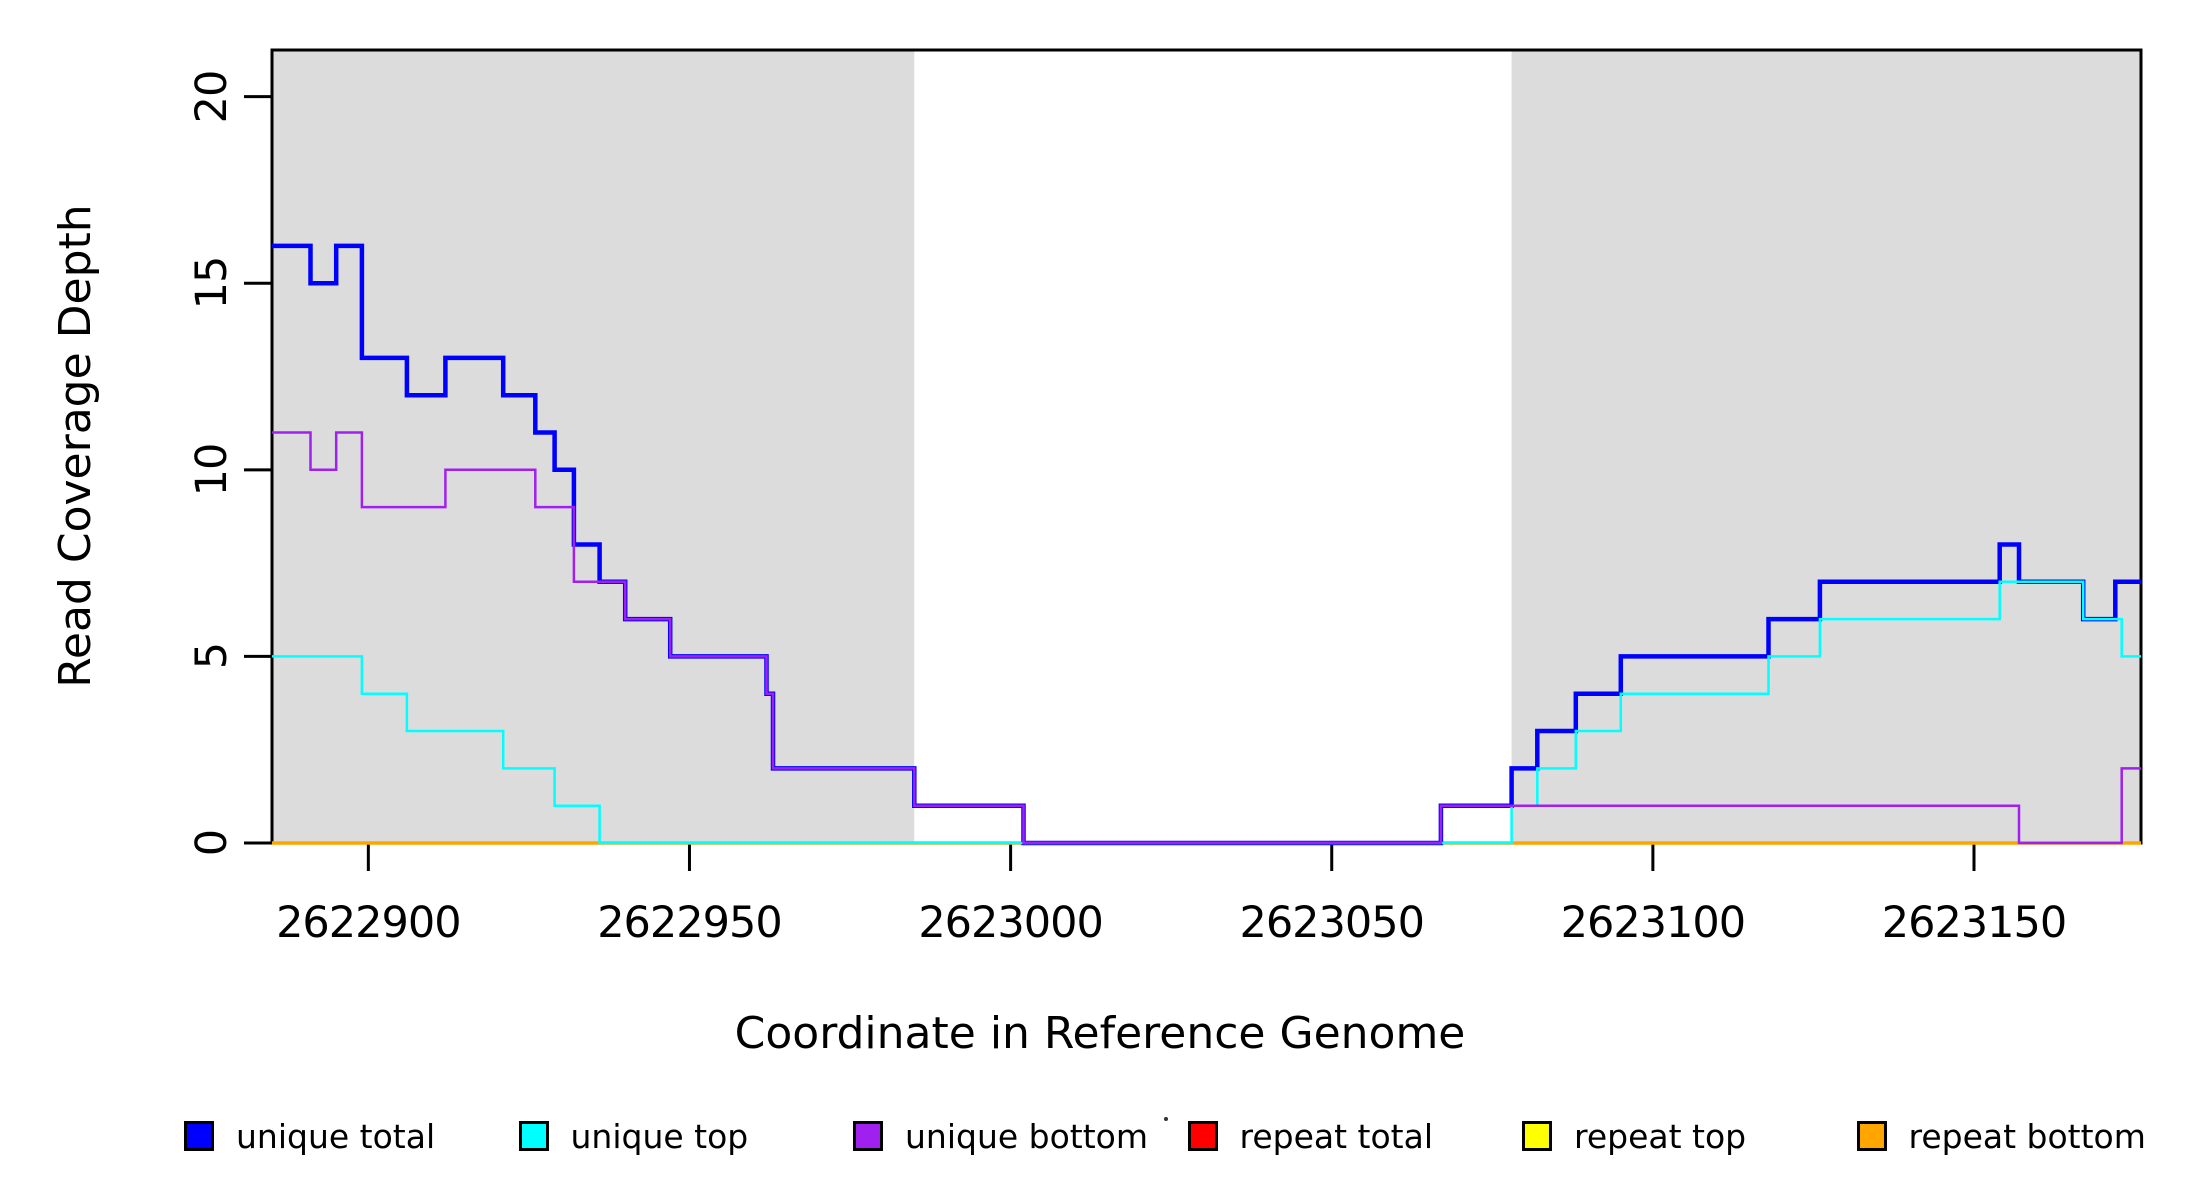 The height and width of the screenshot is (1200, 2200). I want to click on x-tick-label-2623050: 2623050, so click(1332, 923).